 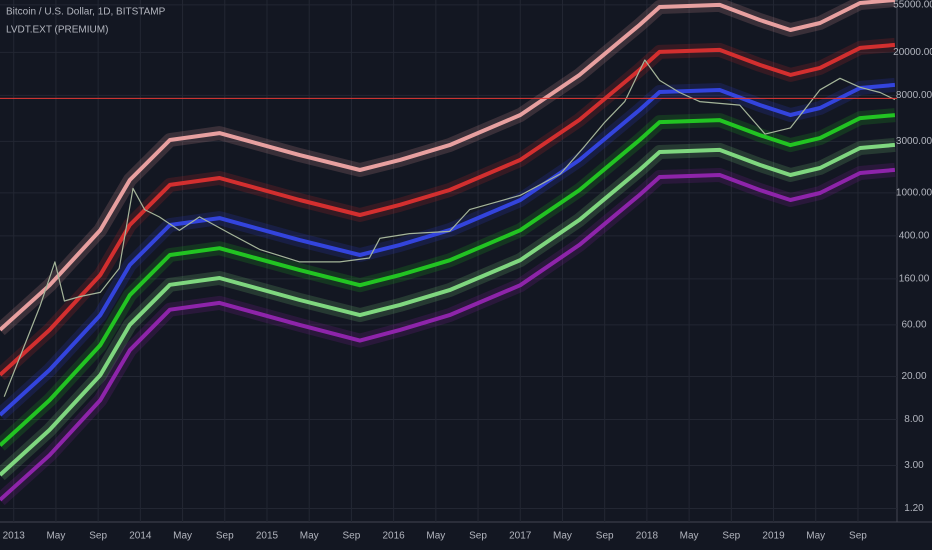 What do you see at coordinates (913, 325) in the screenshot?
I see `y-tick-label: 60.00` at bounding box center [913, 325].